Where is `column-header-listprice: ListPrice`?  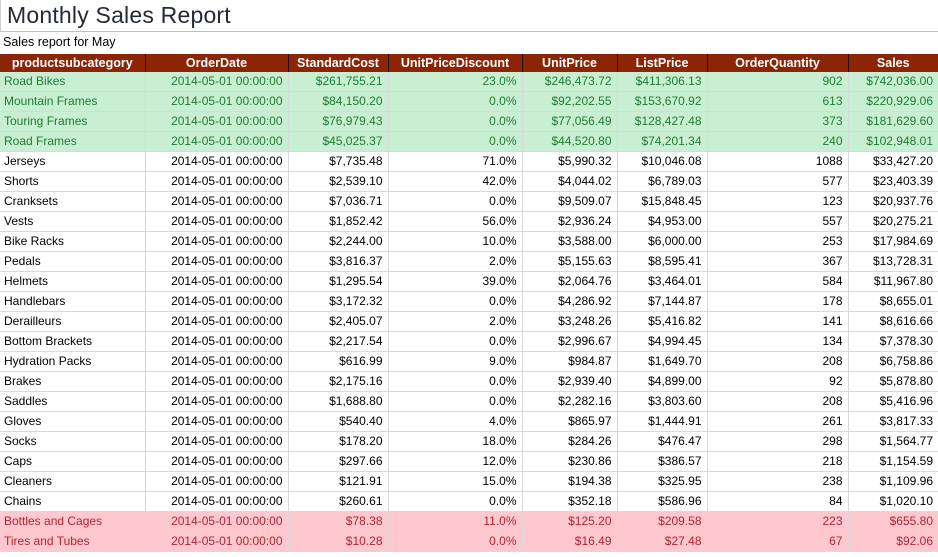 column-header-listprice: ListPrice is located at coordinates (662, 63).